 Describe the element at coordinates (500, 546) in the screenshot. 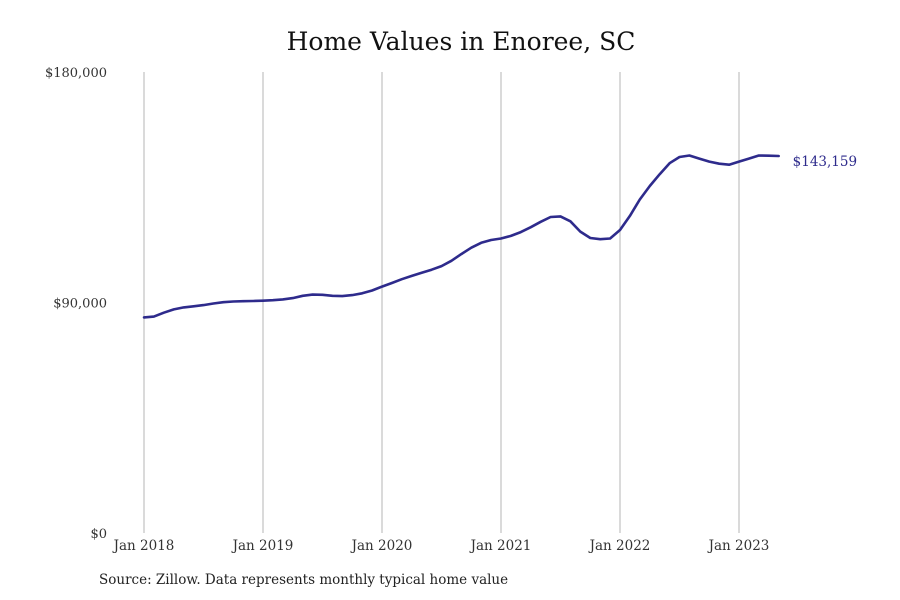

I see `x-tick-label: Jan 2021` at that location.